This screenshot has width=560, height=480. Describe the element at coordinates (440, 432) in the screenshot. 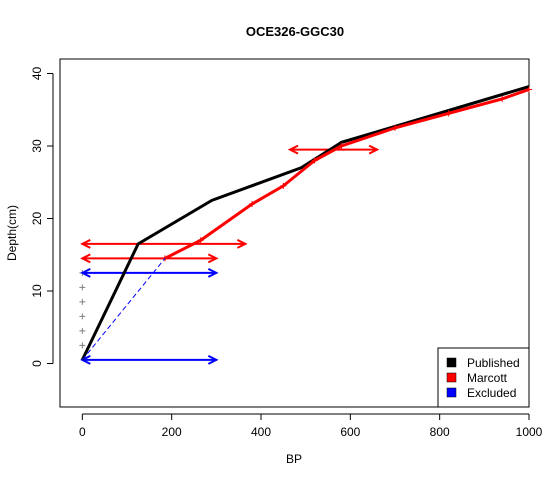

I see `x-tick-label: 800` at that location.